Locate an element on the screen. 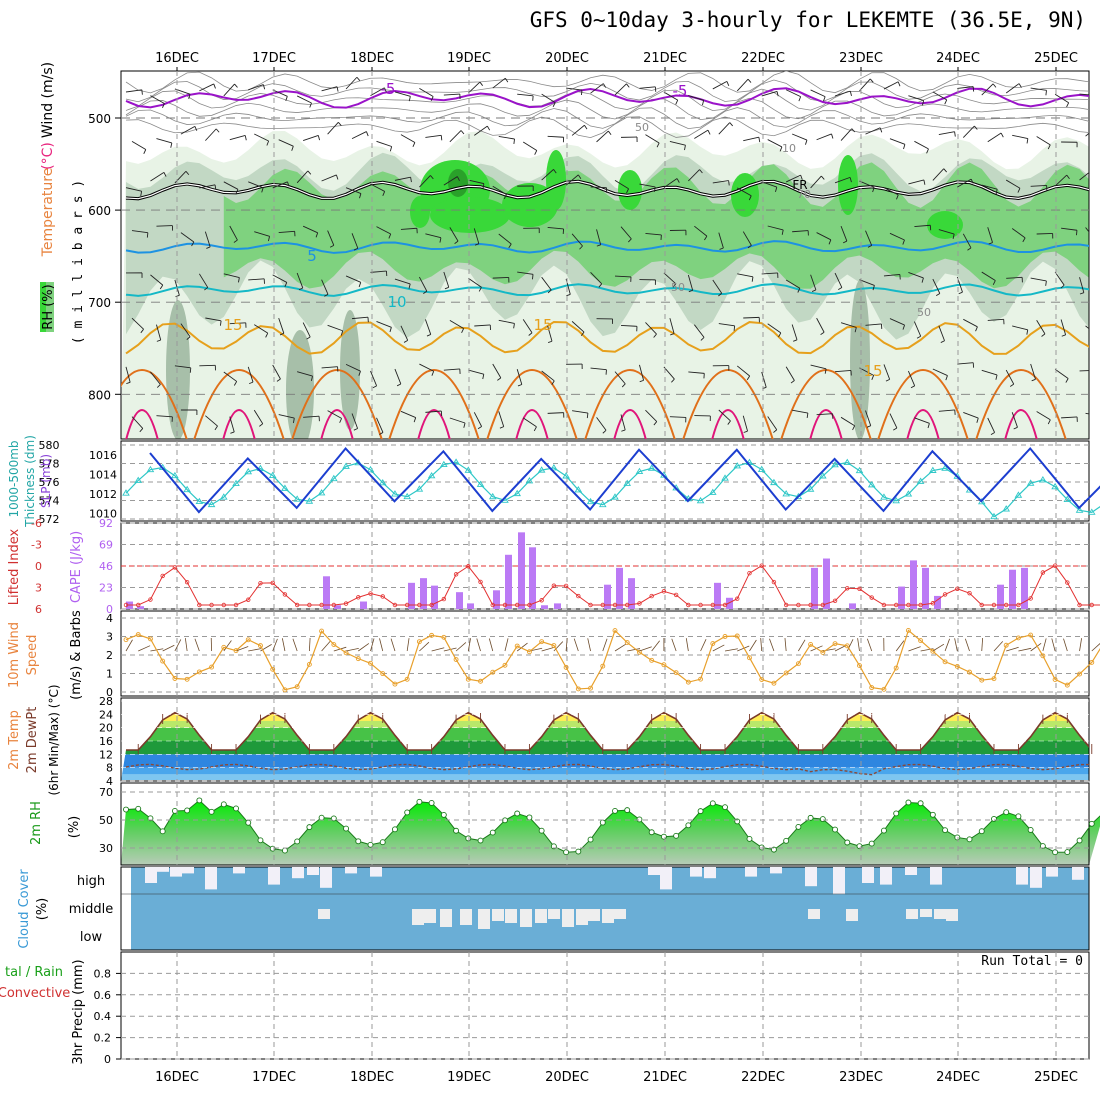 The height and width of the screenshot is (1100, 1100). contour-label: 15 is located at coordinates (542, 325).